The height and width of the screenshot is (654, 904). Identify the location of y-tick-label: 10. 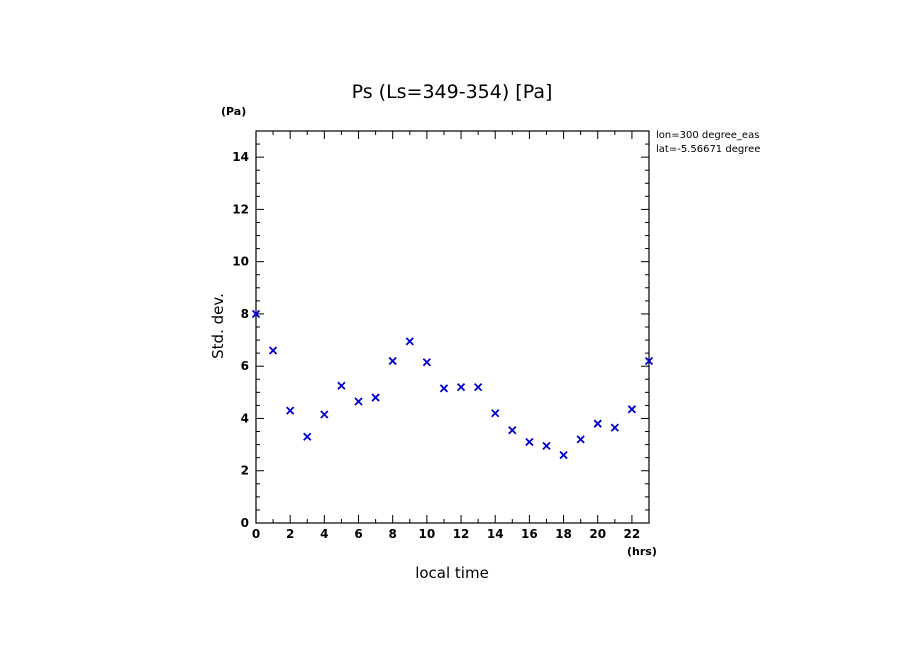
(240, 262).